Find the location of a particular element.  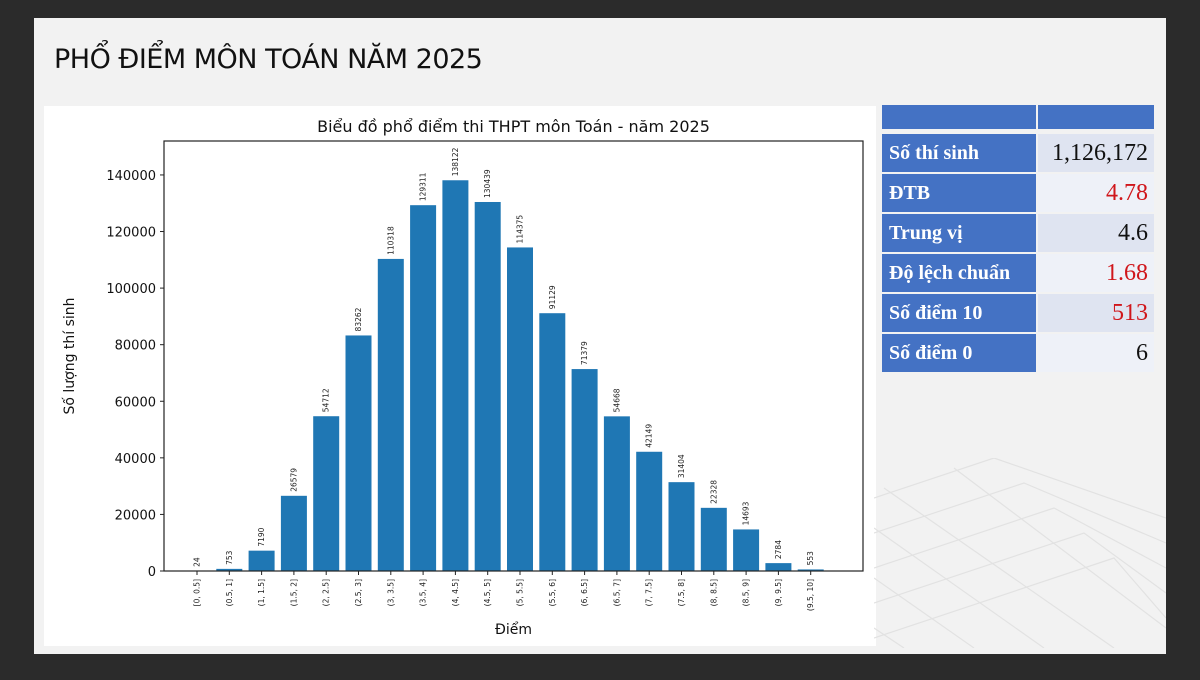

y-tick-label: 140000 is located at coordinates (131, 176).